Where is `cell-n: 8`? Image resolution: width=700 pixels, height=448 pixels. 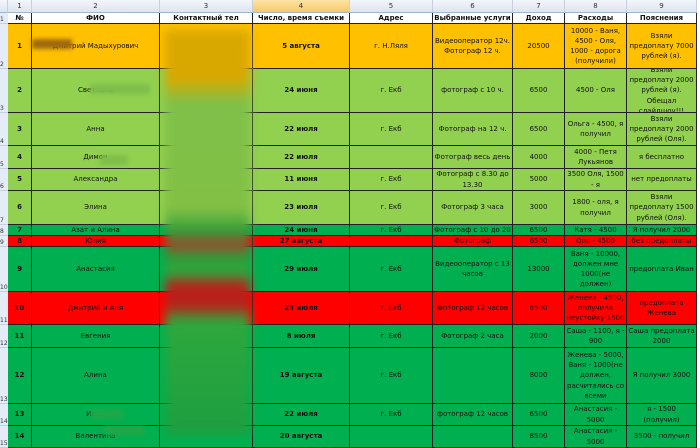
cell-n: 8 is located at coordinates (20, 241).